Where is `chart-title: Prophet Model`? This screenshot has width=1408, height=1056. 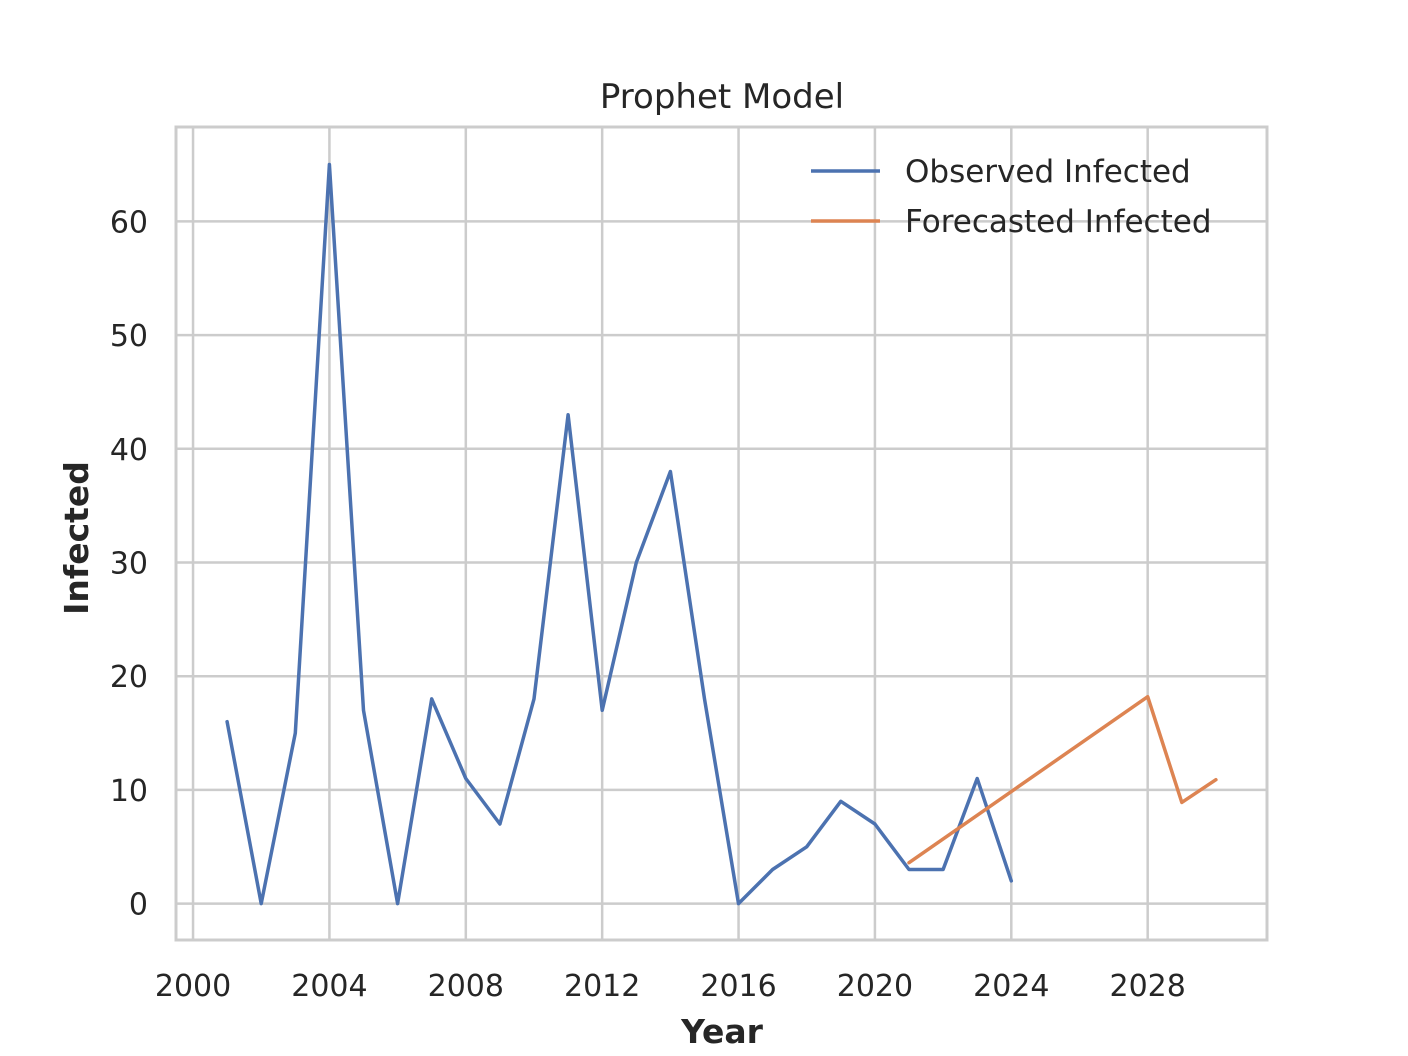
chart-title: Prophet Model is located at coordinates (722, 97).